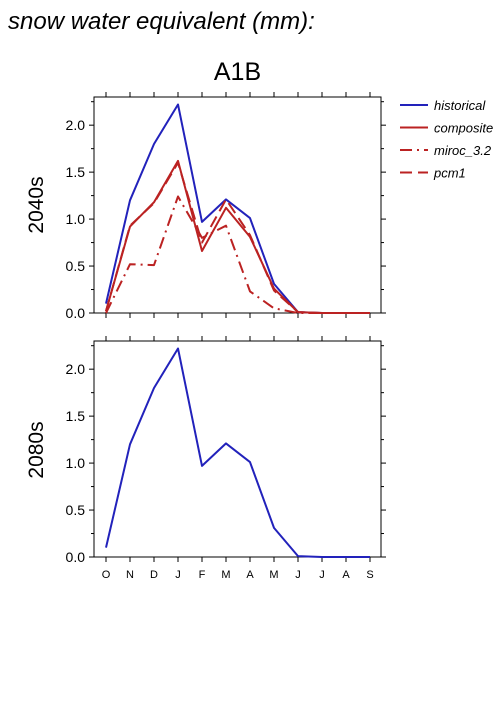  What do you see at coordinates (237, 72) in the screenshot?
I see `panel-title: A1B` at bounding box center [237, 72].